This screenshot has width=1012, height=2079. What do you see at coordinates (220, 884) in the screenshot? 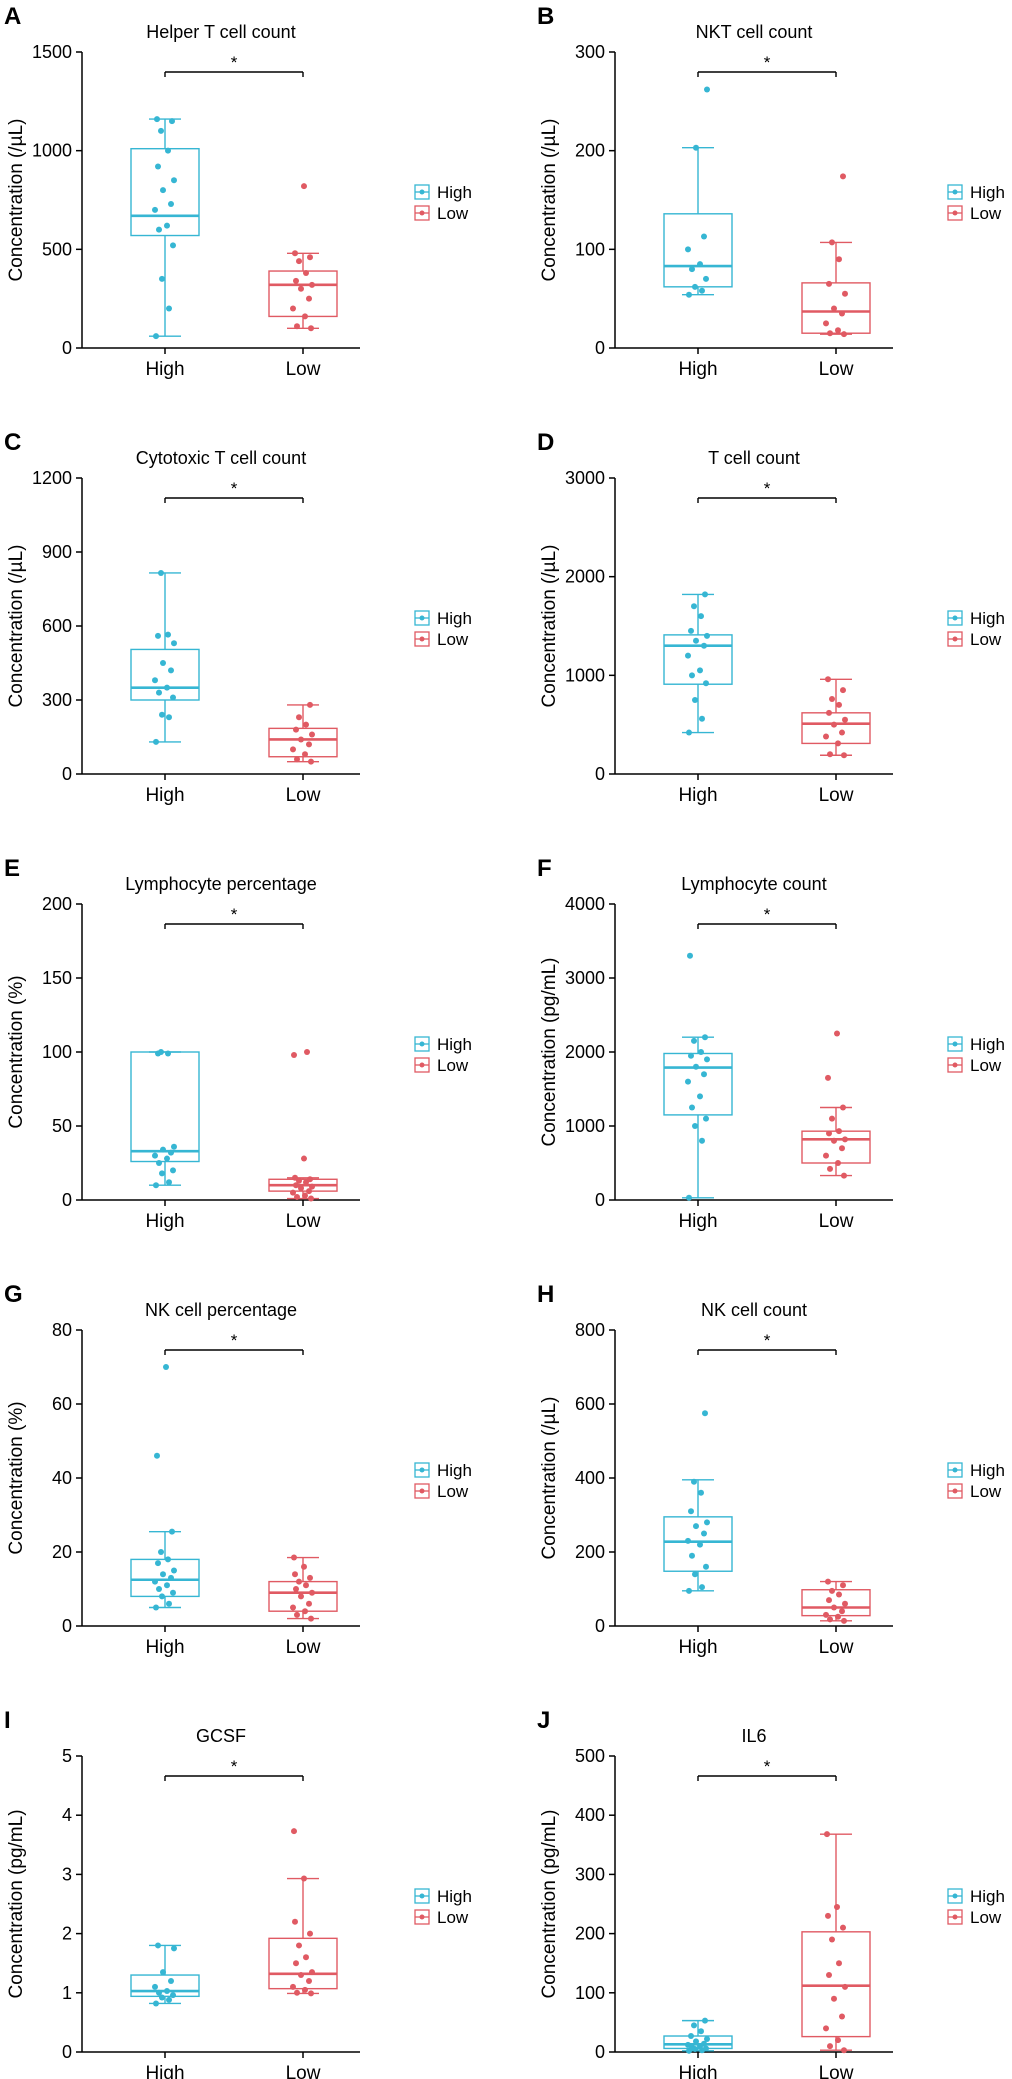
I see `chart-title: Lymphocyte percentage` at bounding box center [220, 884].